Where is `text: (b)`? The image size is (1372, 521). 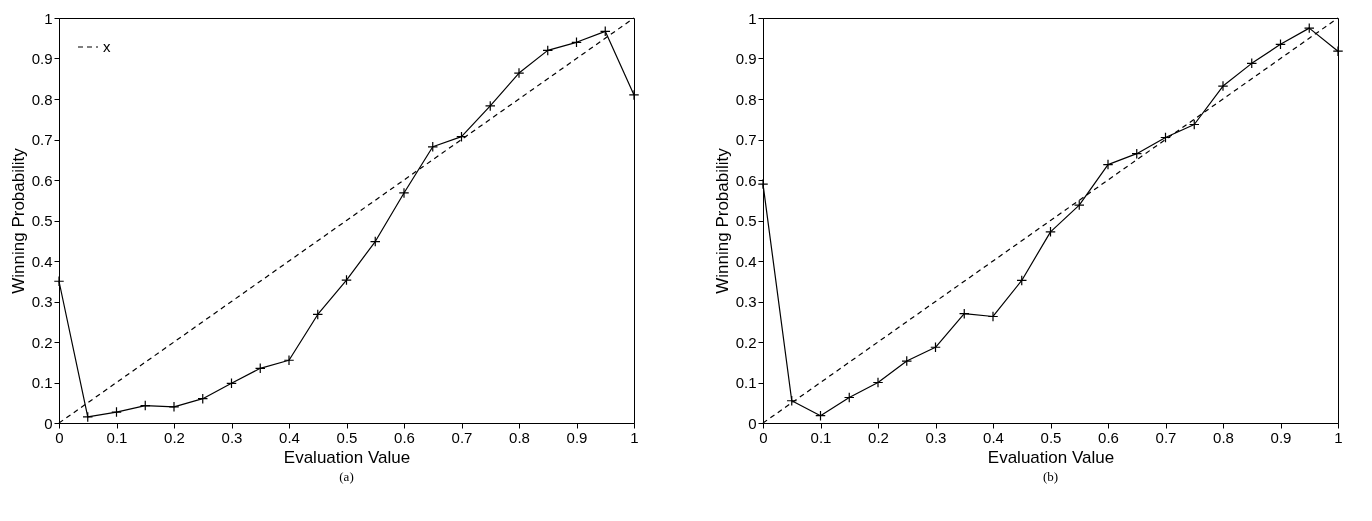
text: (b) is located at coordinates (1050, 476).